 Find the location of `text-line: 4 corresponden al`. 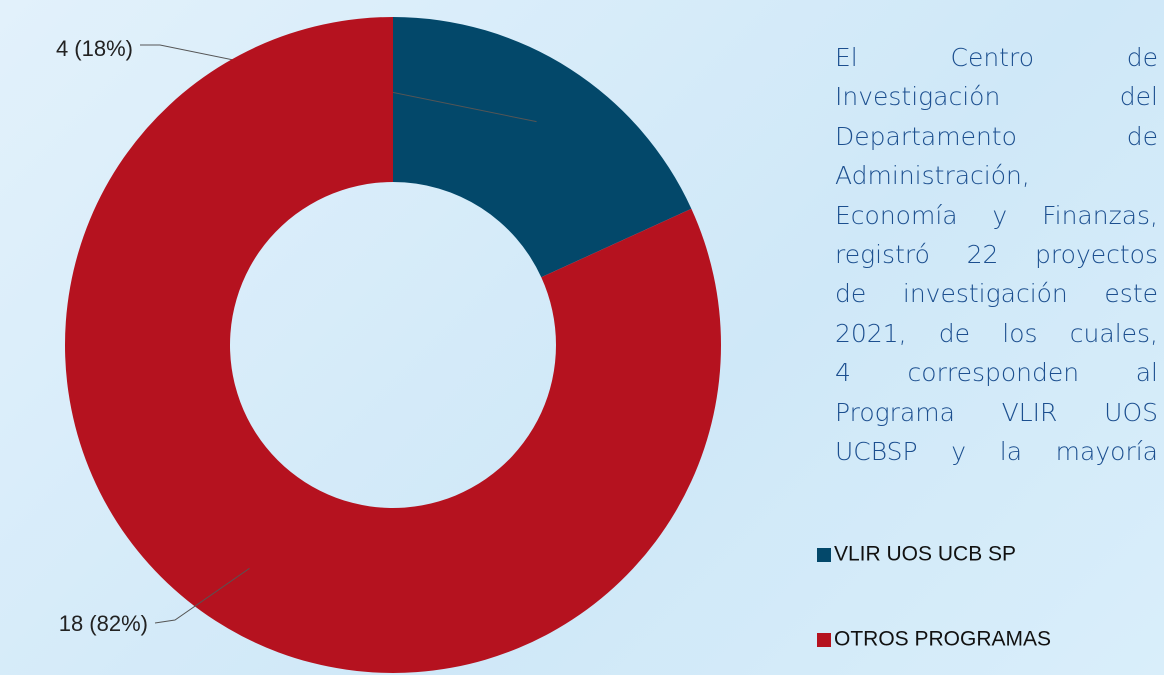

text-line: 4 corresponden al is located at coordinates (996, 373).